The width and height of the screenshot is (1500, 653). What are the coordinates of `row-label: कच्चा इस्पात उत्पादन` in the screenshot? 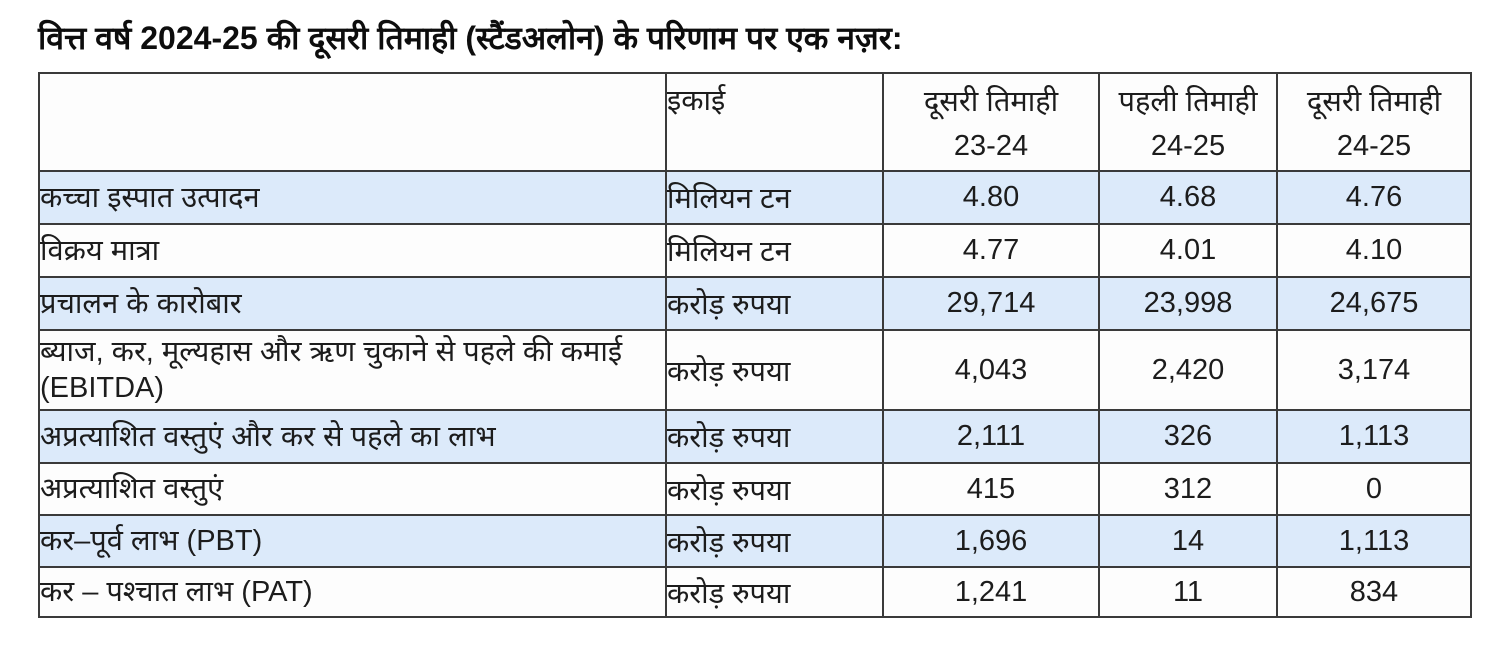 It's located at (352, 197).